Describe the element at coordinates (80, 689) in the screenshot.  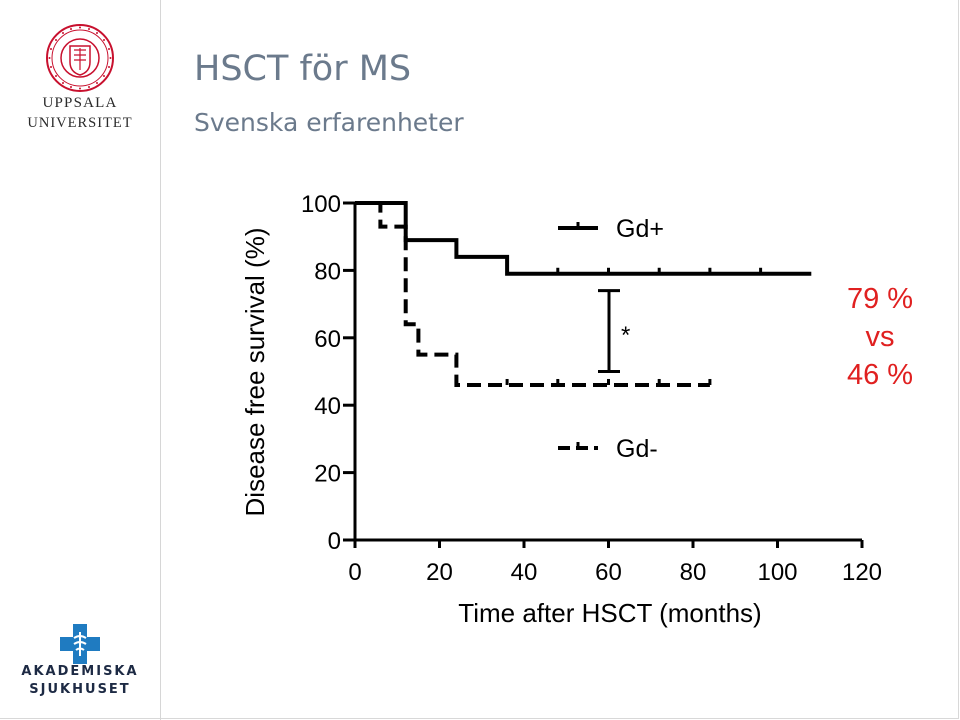
I see `hospital-name-line2: SJUKHUSET` at that location.